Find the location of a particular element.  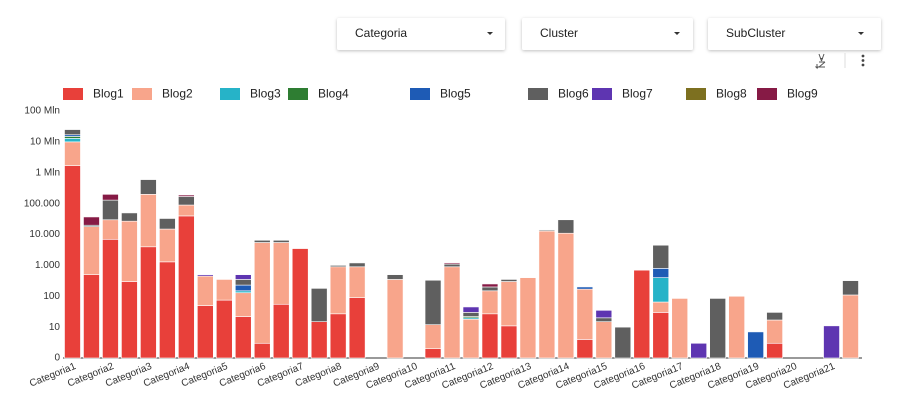

dropdown: Categoria is located at coordinates (421, 34).